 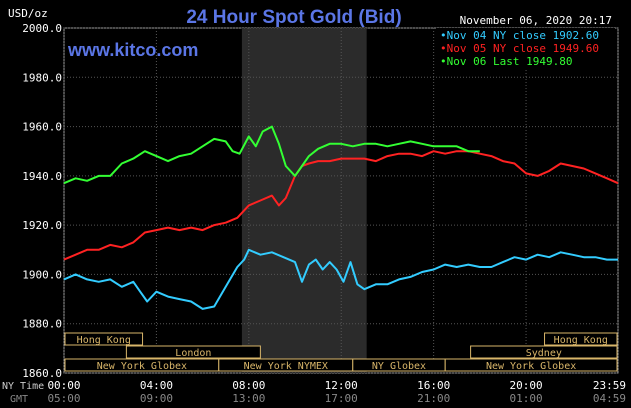 I want to click on y-tick-label: 1900.0, so click(x=42, y=274).